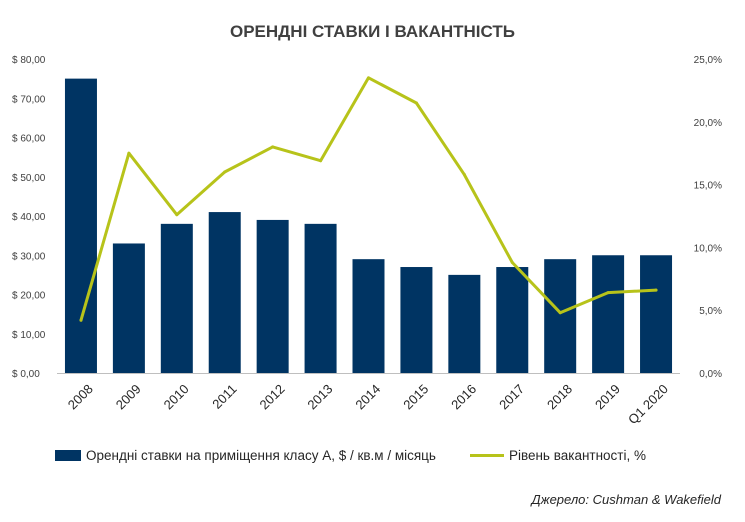  What do you see at coordinates (29, 296) in the screenshot?
I see `left-tick-label: $ 20,00` at bounding box center [29, 296].